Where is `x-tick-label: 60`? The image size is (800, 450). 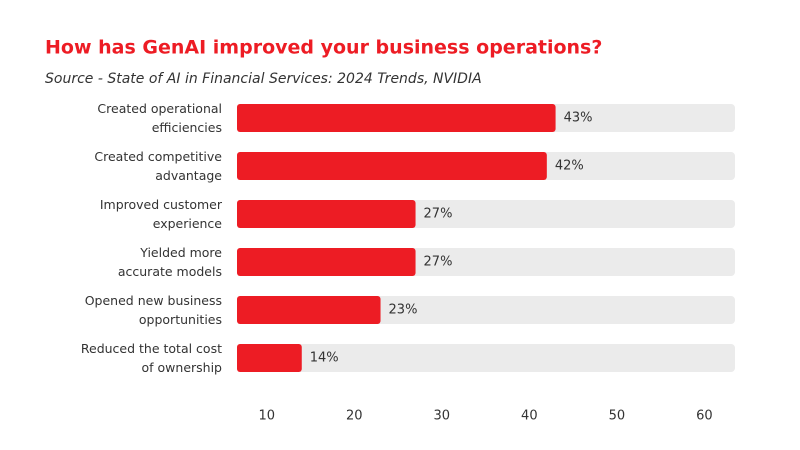
x-tick-label: 60 is located at coordinates (704, 416).